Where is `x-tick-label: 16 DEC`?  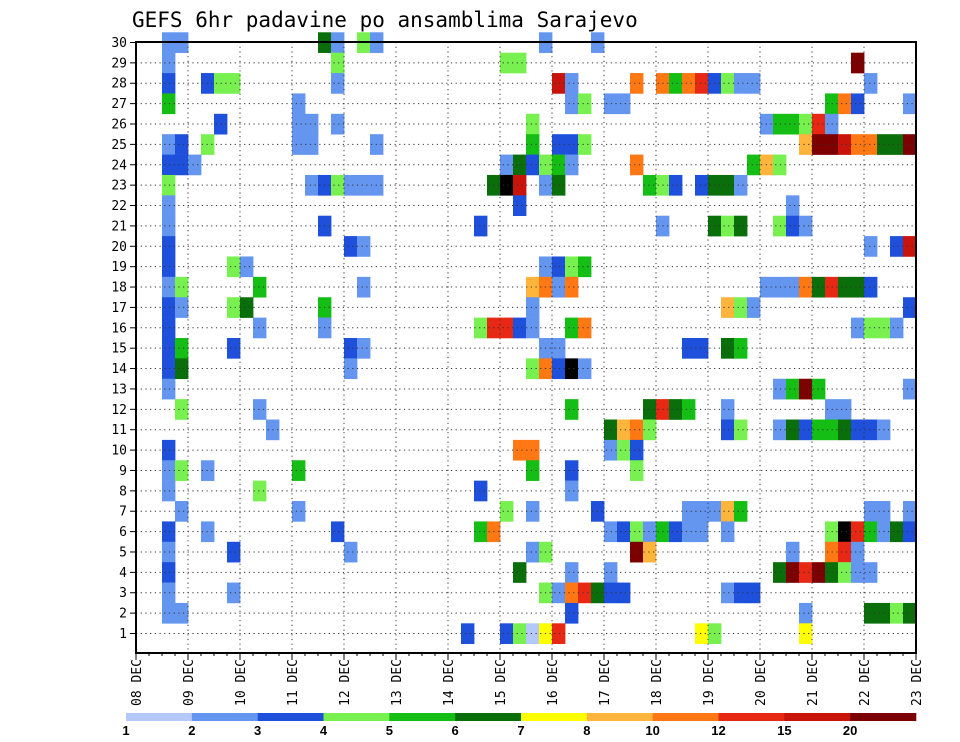
x-tick-label: 16 DEC is located at coordinates (553, 682).